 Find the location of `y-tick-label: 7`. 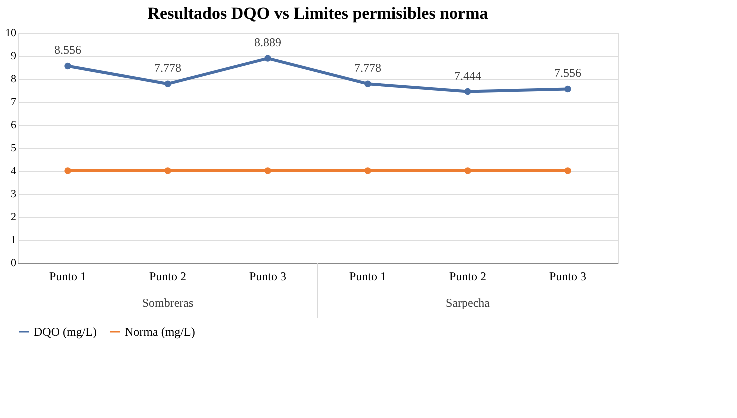

y-tick-label: 7 is located at coordinates (14, 102).